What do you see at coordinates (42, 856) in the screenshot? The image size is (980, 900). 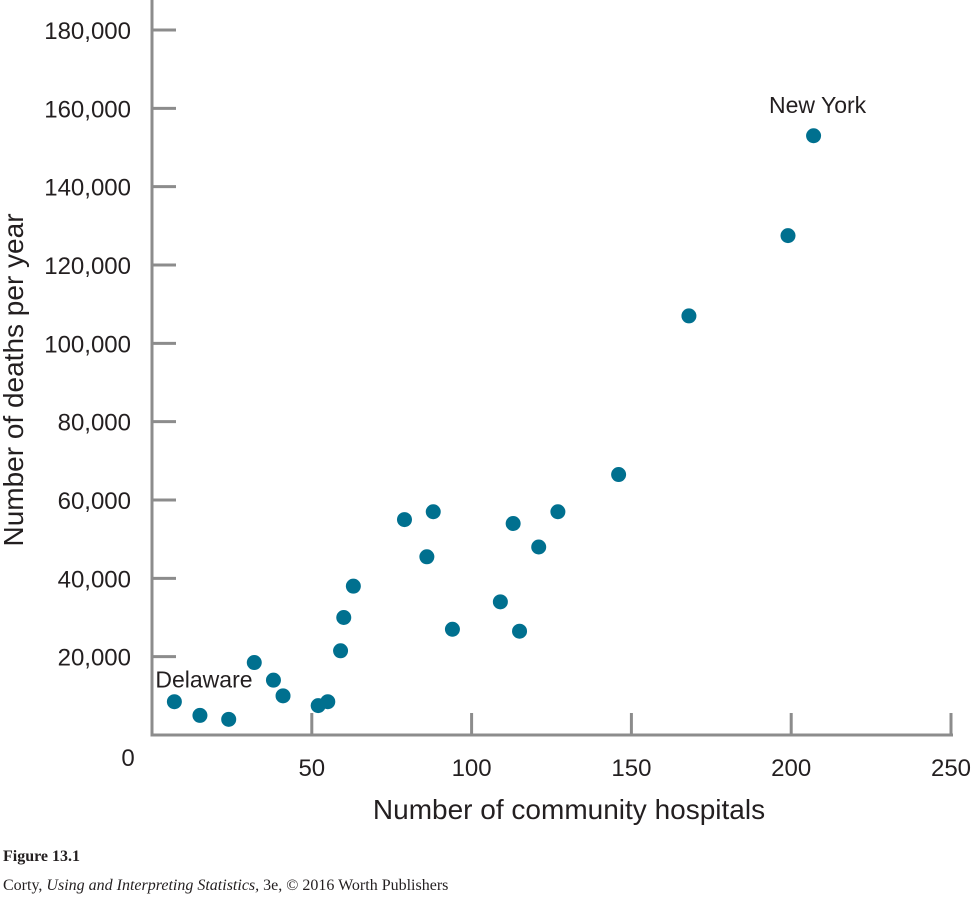 I see `figure-label: Figure 13.1` at bounding box center [42, 856].